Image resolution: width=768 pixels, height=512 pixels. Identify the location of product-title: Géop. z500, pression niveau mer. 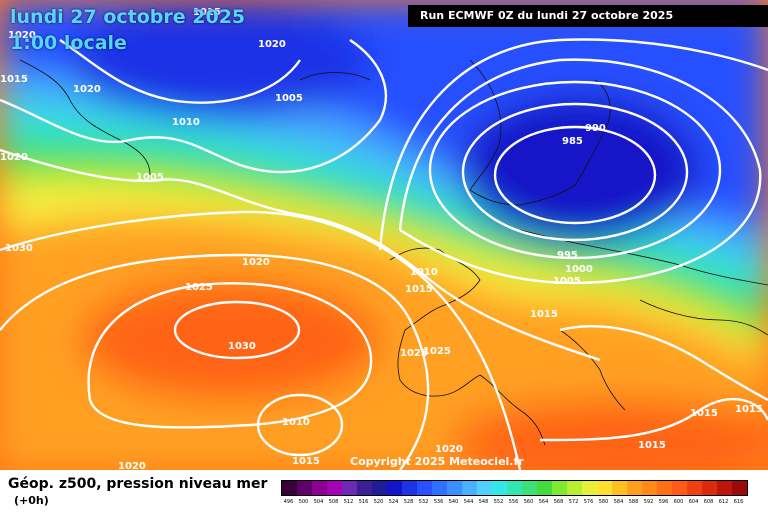
(138, 484).